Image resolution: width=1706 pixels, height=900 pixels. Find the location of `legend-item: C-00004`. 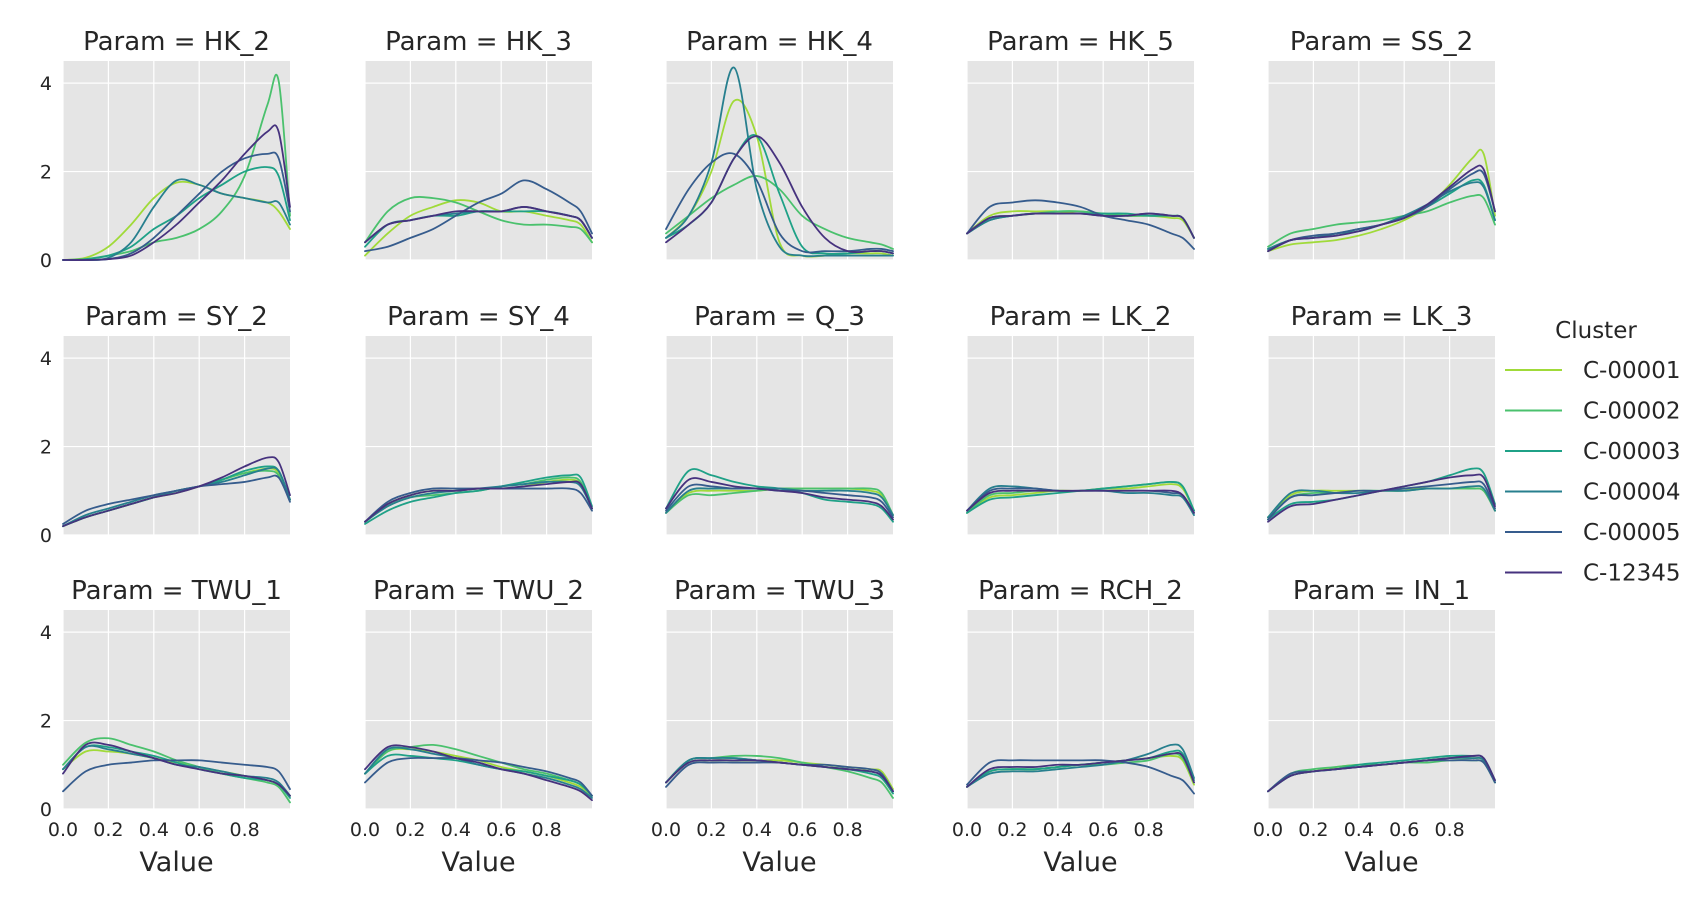

legend-item: C-00004 is located at coordinates (1593, 493).